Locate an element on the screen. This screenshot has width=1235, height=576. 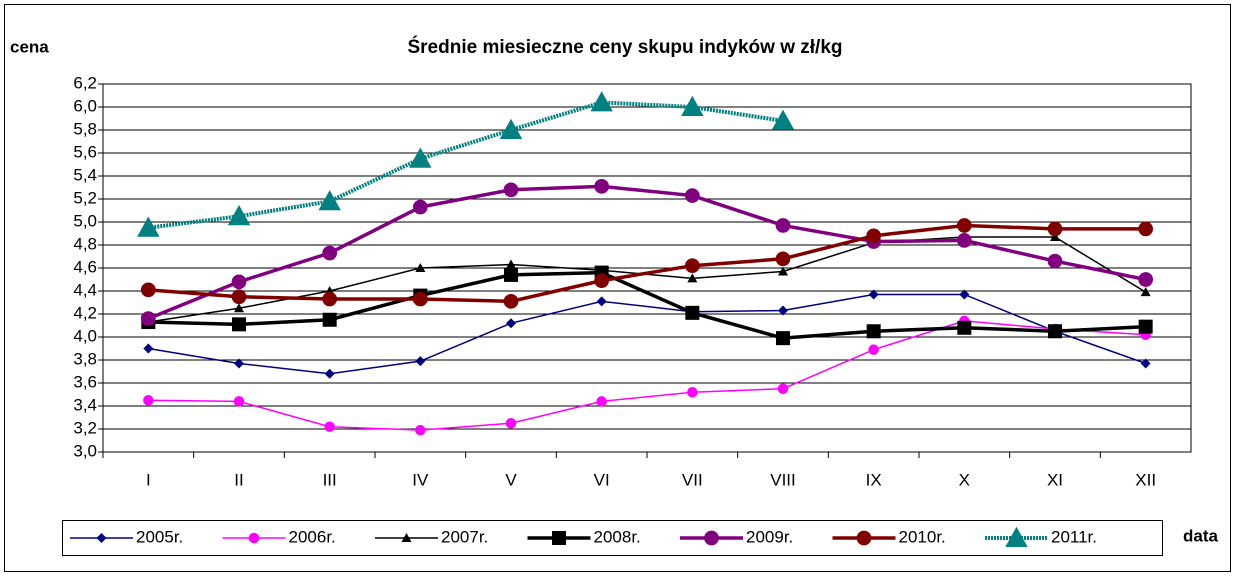
x-tick-label: IV is located at coordinates (420, 479).